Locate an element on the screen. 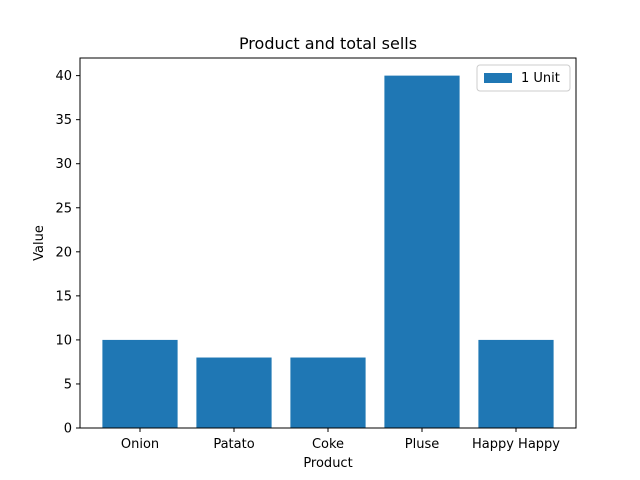 The width and height of the screenshot is (640, 480). x-axis-label: Product is located at coordinates (327, 463).